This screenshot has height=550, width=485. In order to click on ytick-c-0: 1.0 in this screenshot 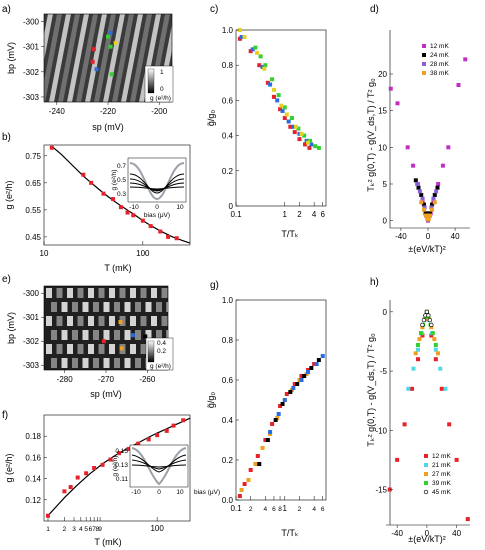, I will do `click(228, 30)`.